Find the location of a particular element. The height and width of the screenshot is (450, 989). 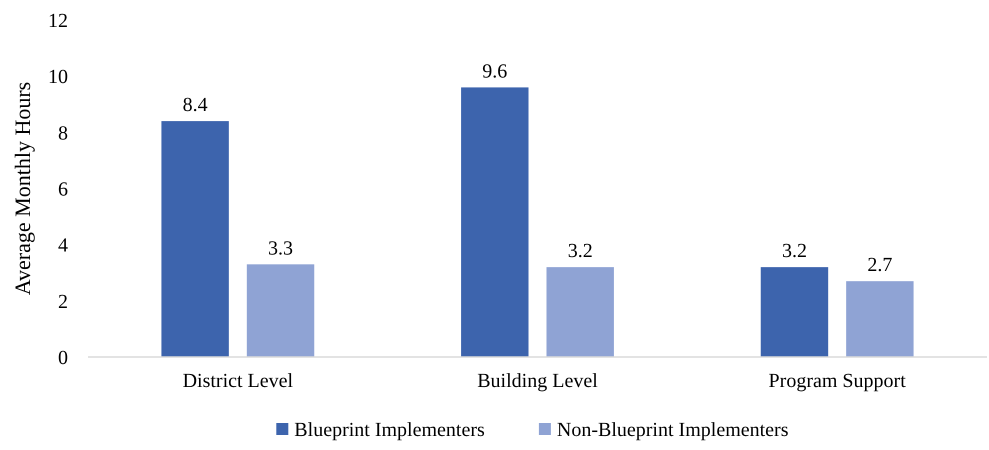

x-tick-label: Building Level is located at coordinates (537, 381).